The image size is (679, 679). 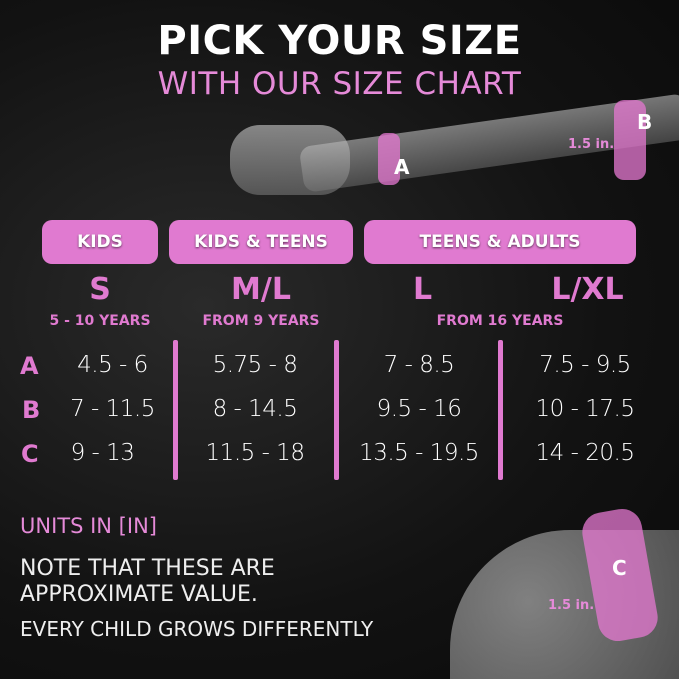 I want to click on cell-lxl-c: 14 - 20.5, so click(x=585, y=453).